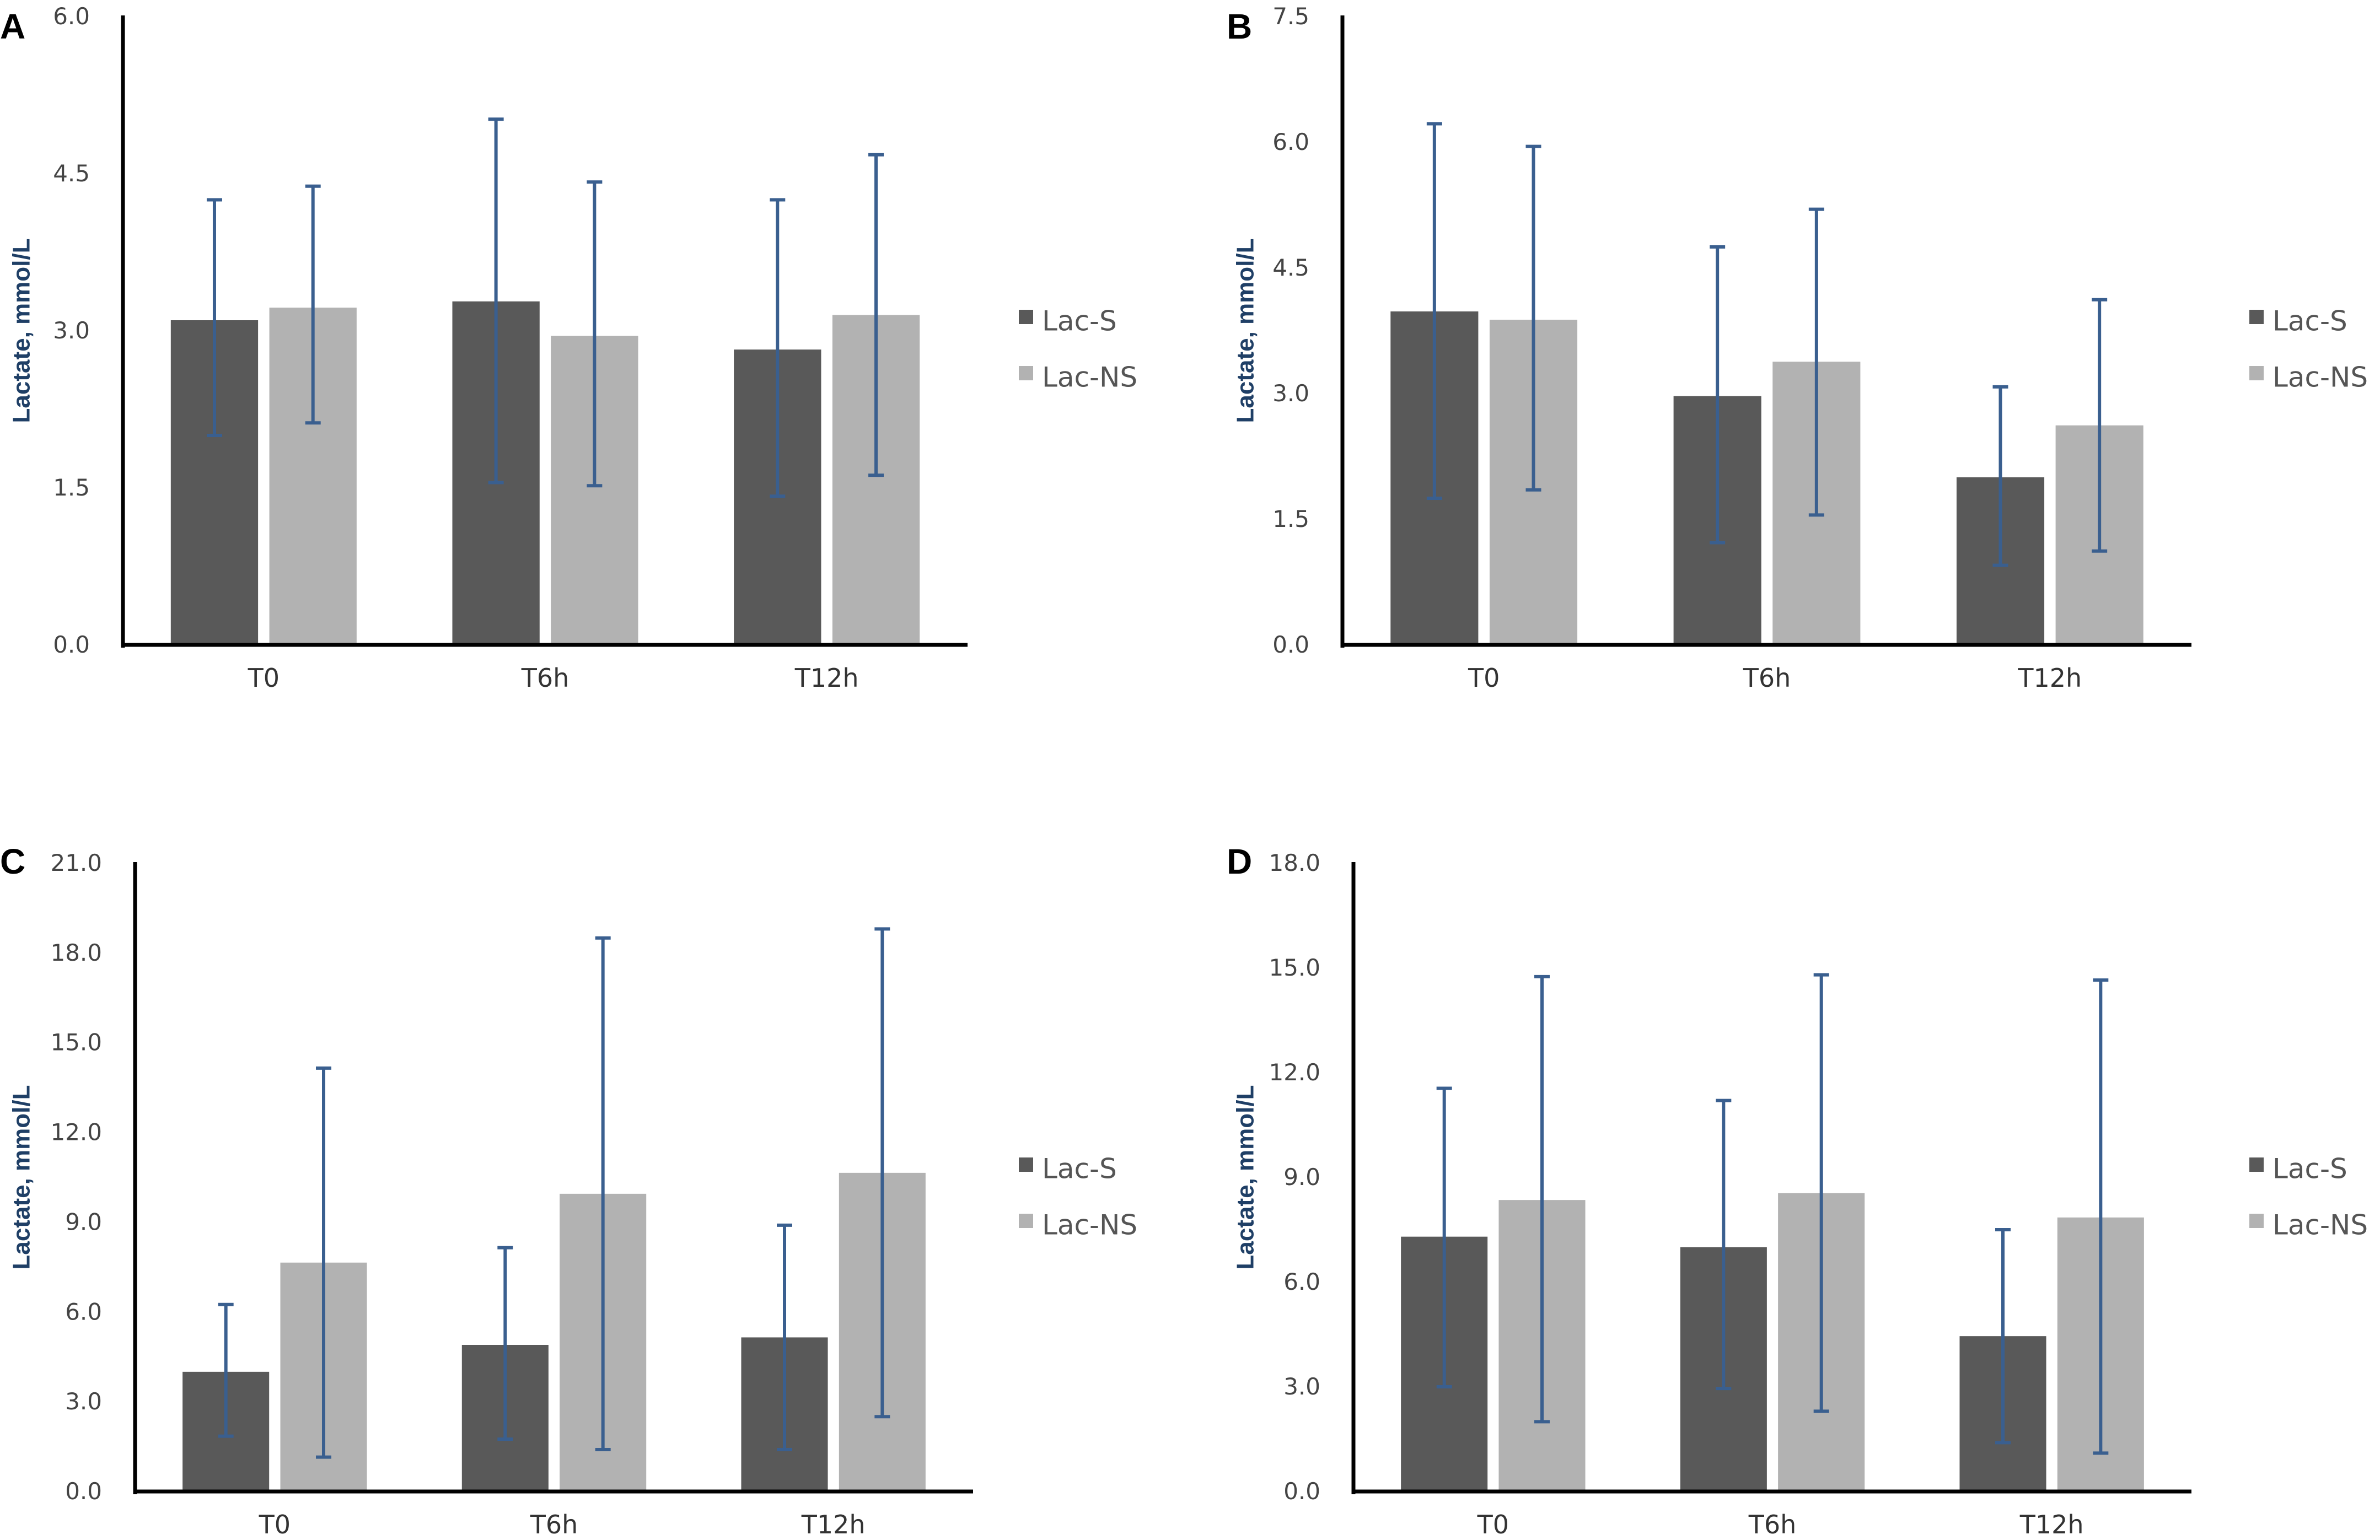 The height and width of the screenshot is (1540, 2380). What do you see at coordinates (1240, 861) in the screenshot?
I see `panel-letter: D` at bounding box center [1240, 861].